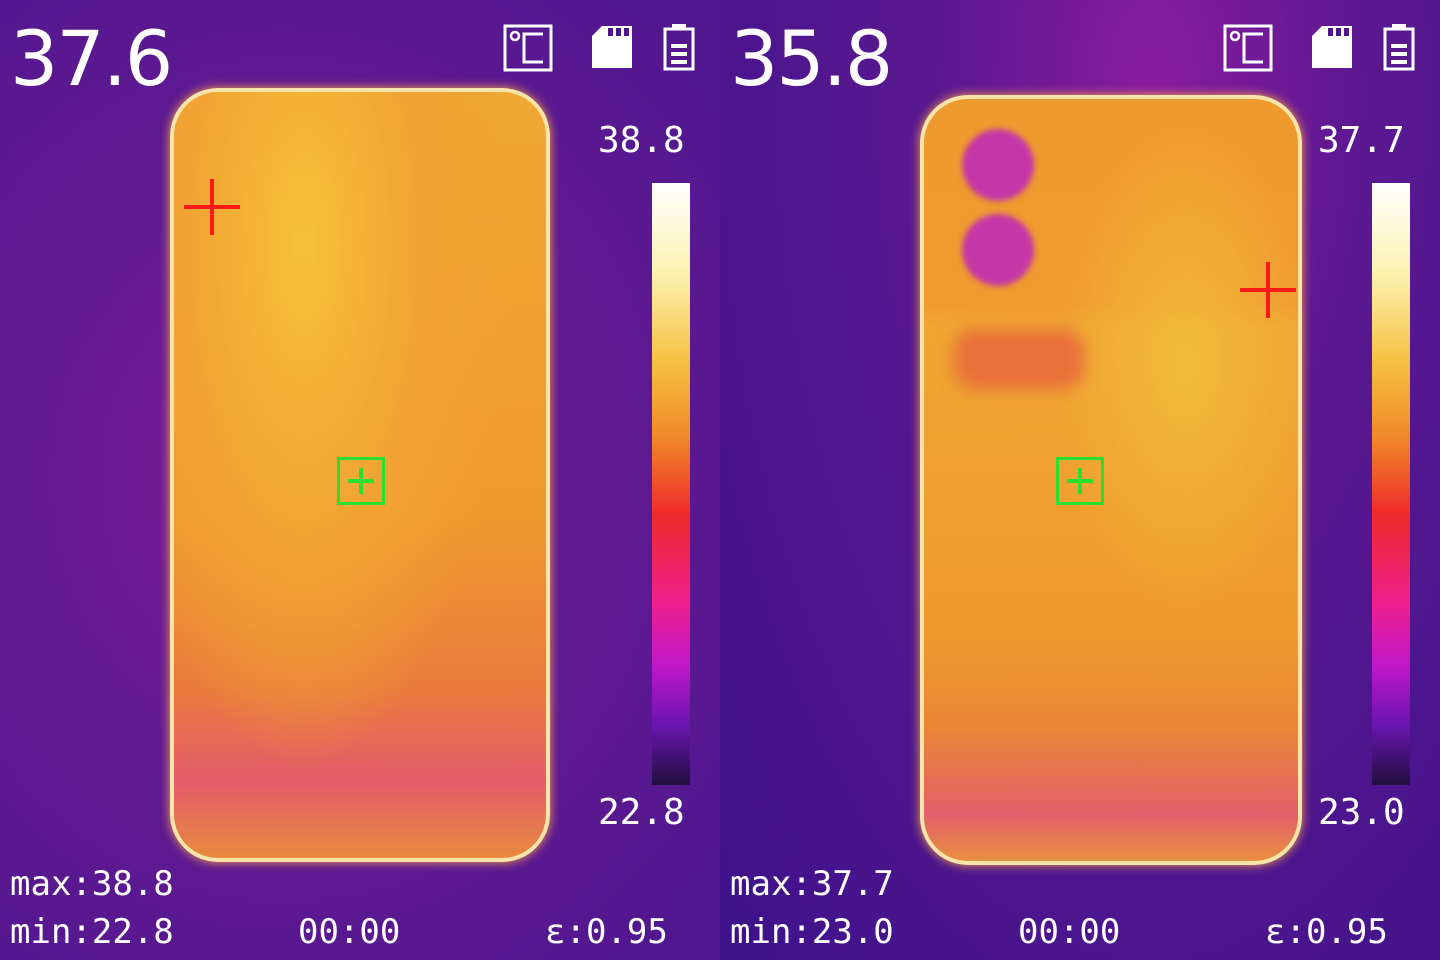 Image resolution: width=1440 pixels, height=960 pixels. I want to click on center-temperature: 35.8, so click(811, 58).